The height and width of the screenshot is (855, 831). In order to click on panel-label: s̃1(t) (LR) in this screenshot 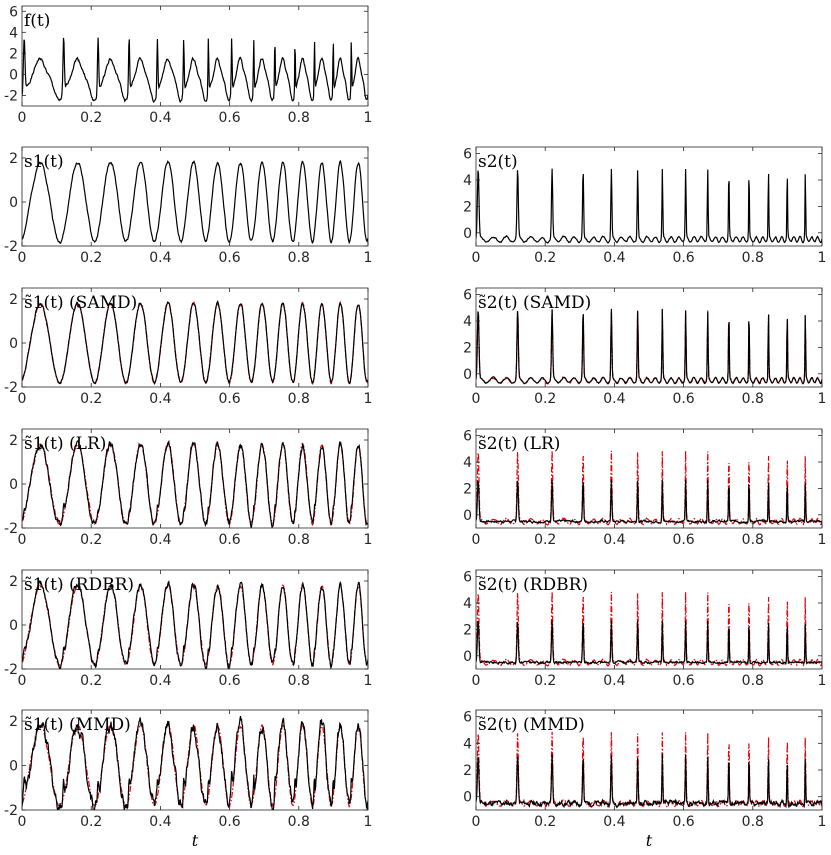, I will do `click(65, 444)`.